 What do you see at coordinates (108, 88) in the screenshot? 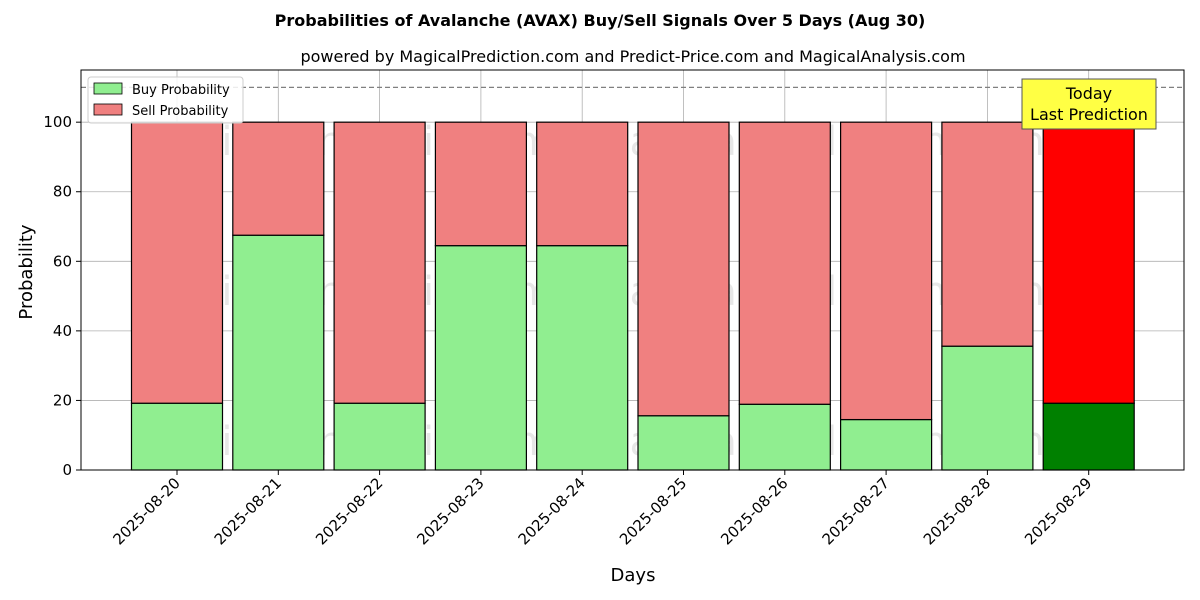
I see `legend-swatch-buy` at bounding box center [108, 88].